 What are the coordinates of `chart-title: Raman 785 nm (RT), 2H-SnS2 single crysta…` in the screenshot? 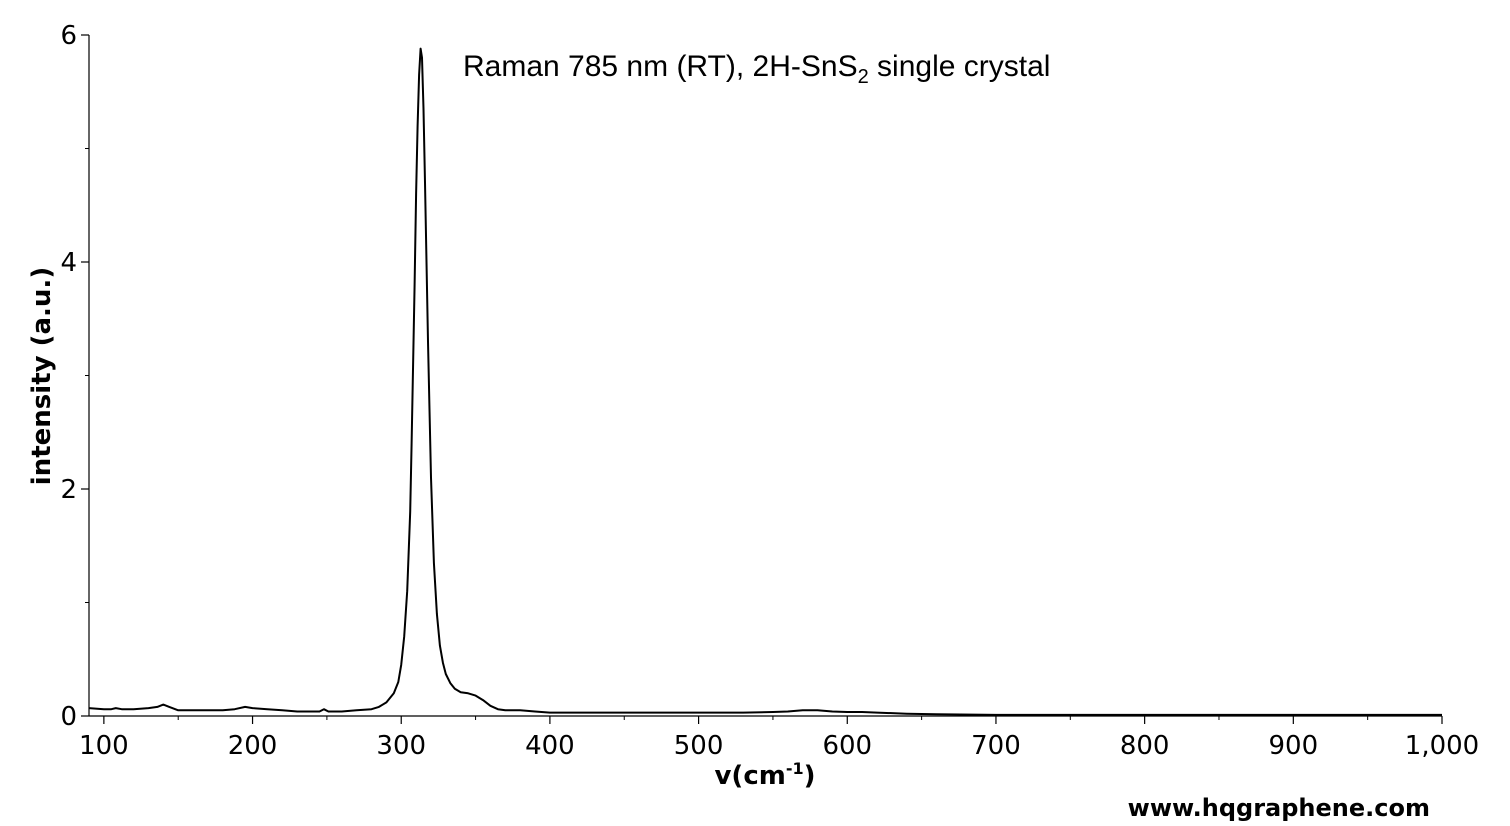 It's located at (756, 69).